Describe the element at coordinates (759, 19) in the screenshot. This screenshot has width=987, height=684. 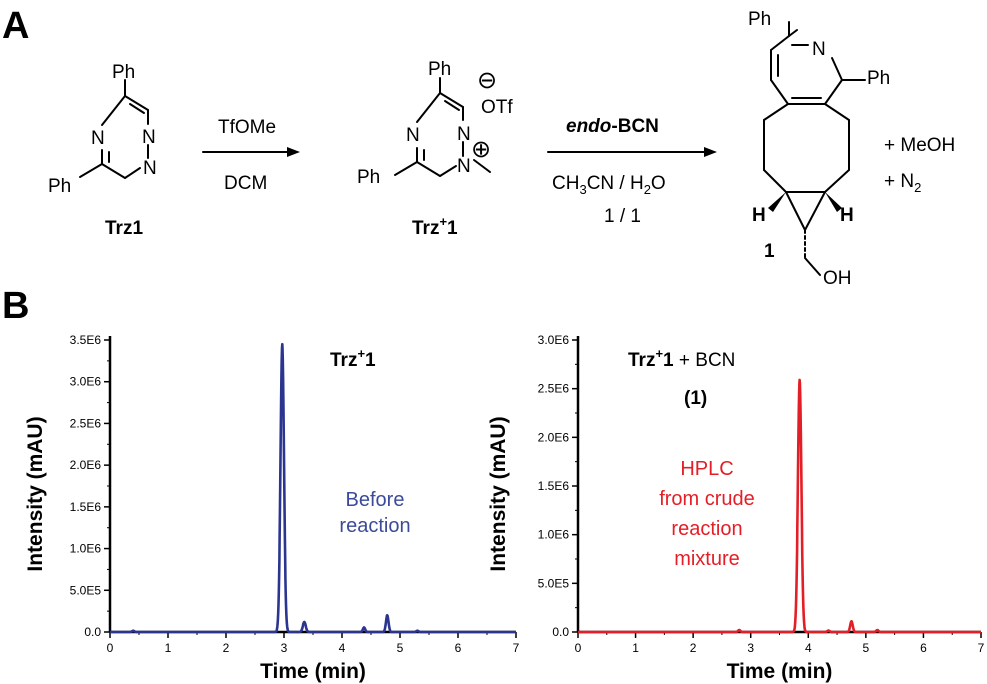
I see `product-ph-top: Ph` at that location.